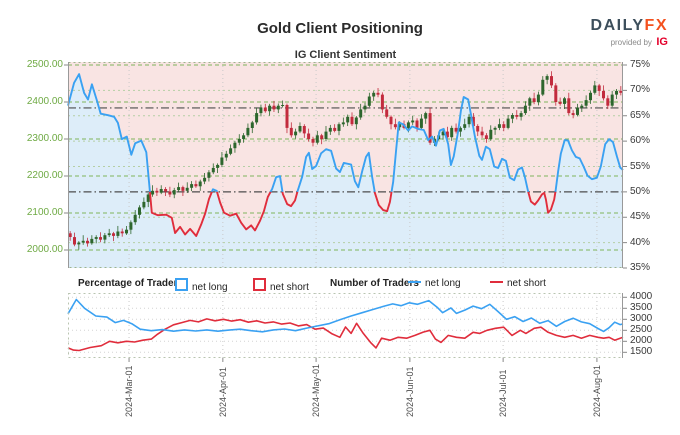  What do you see at coordinates (44, 175) in the screenshot?
I see `price-axis-tick-label: 2200.00` at bounding box center [44, 175].